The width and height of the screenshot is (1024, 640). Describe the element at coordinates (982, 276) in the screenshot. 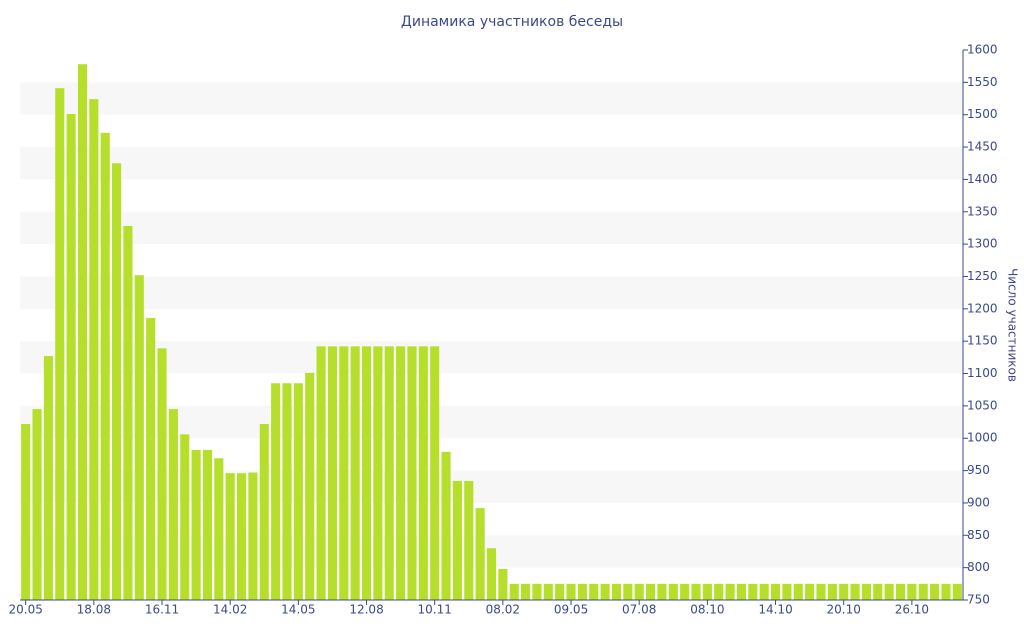

I see `y-tick-label: 1250` at that location.